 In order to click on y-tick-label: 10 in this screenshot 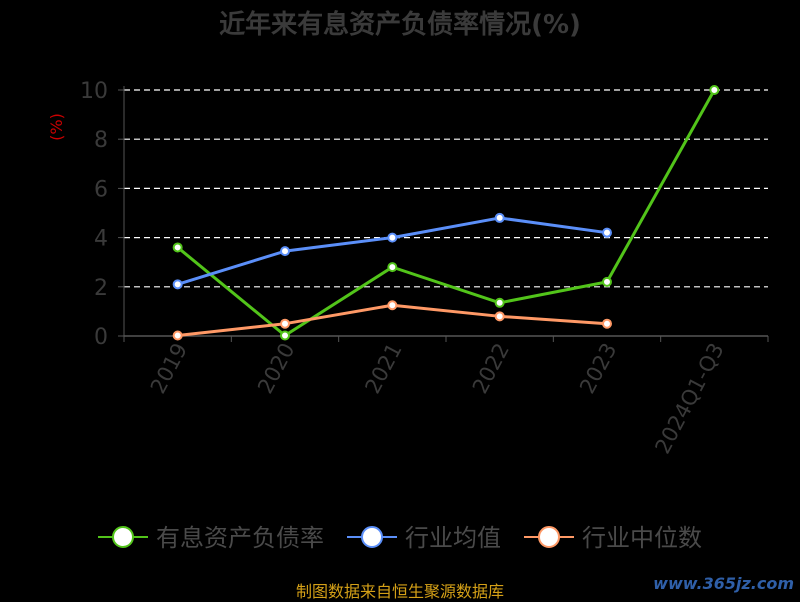, I will do `click(94, 91)`.